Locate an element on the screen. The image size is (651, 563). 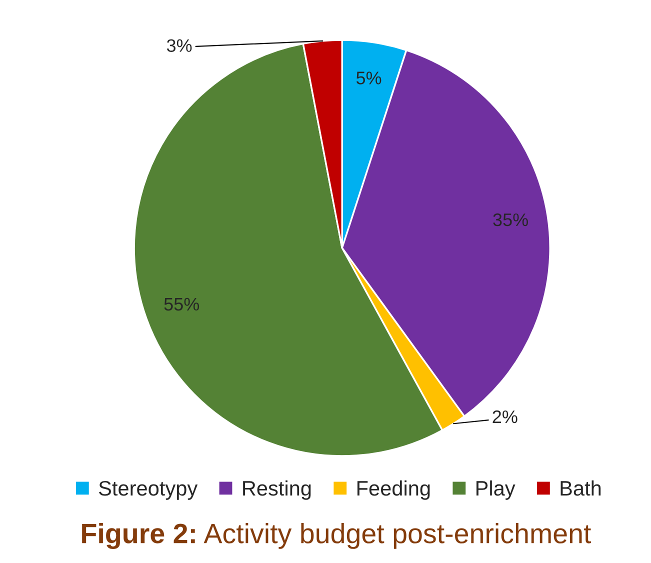
data-label: 3% is located at coordinates (179, 45).